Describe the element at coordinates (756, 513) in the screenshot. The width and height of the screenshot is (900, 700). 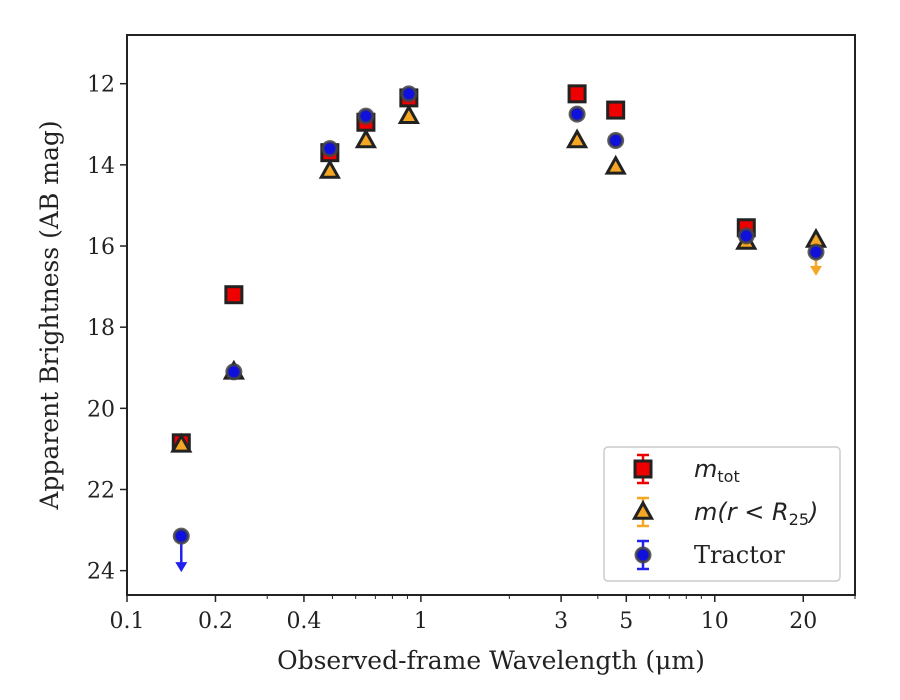
I see `legend-label: m(r < R25)` at that location.